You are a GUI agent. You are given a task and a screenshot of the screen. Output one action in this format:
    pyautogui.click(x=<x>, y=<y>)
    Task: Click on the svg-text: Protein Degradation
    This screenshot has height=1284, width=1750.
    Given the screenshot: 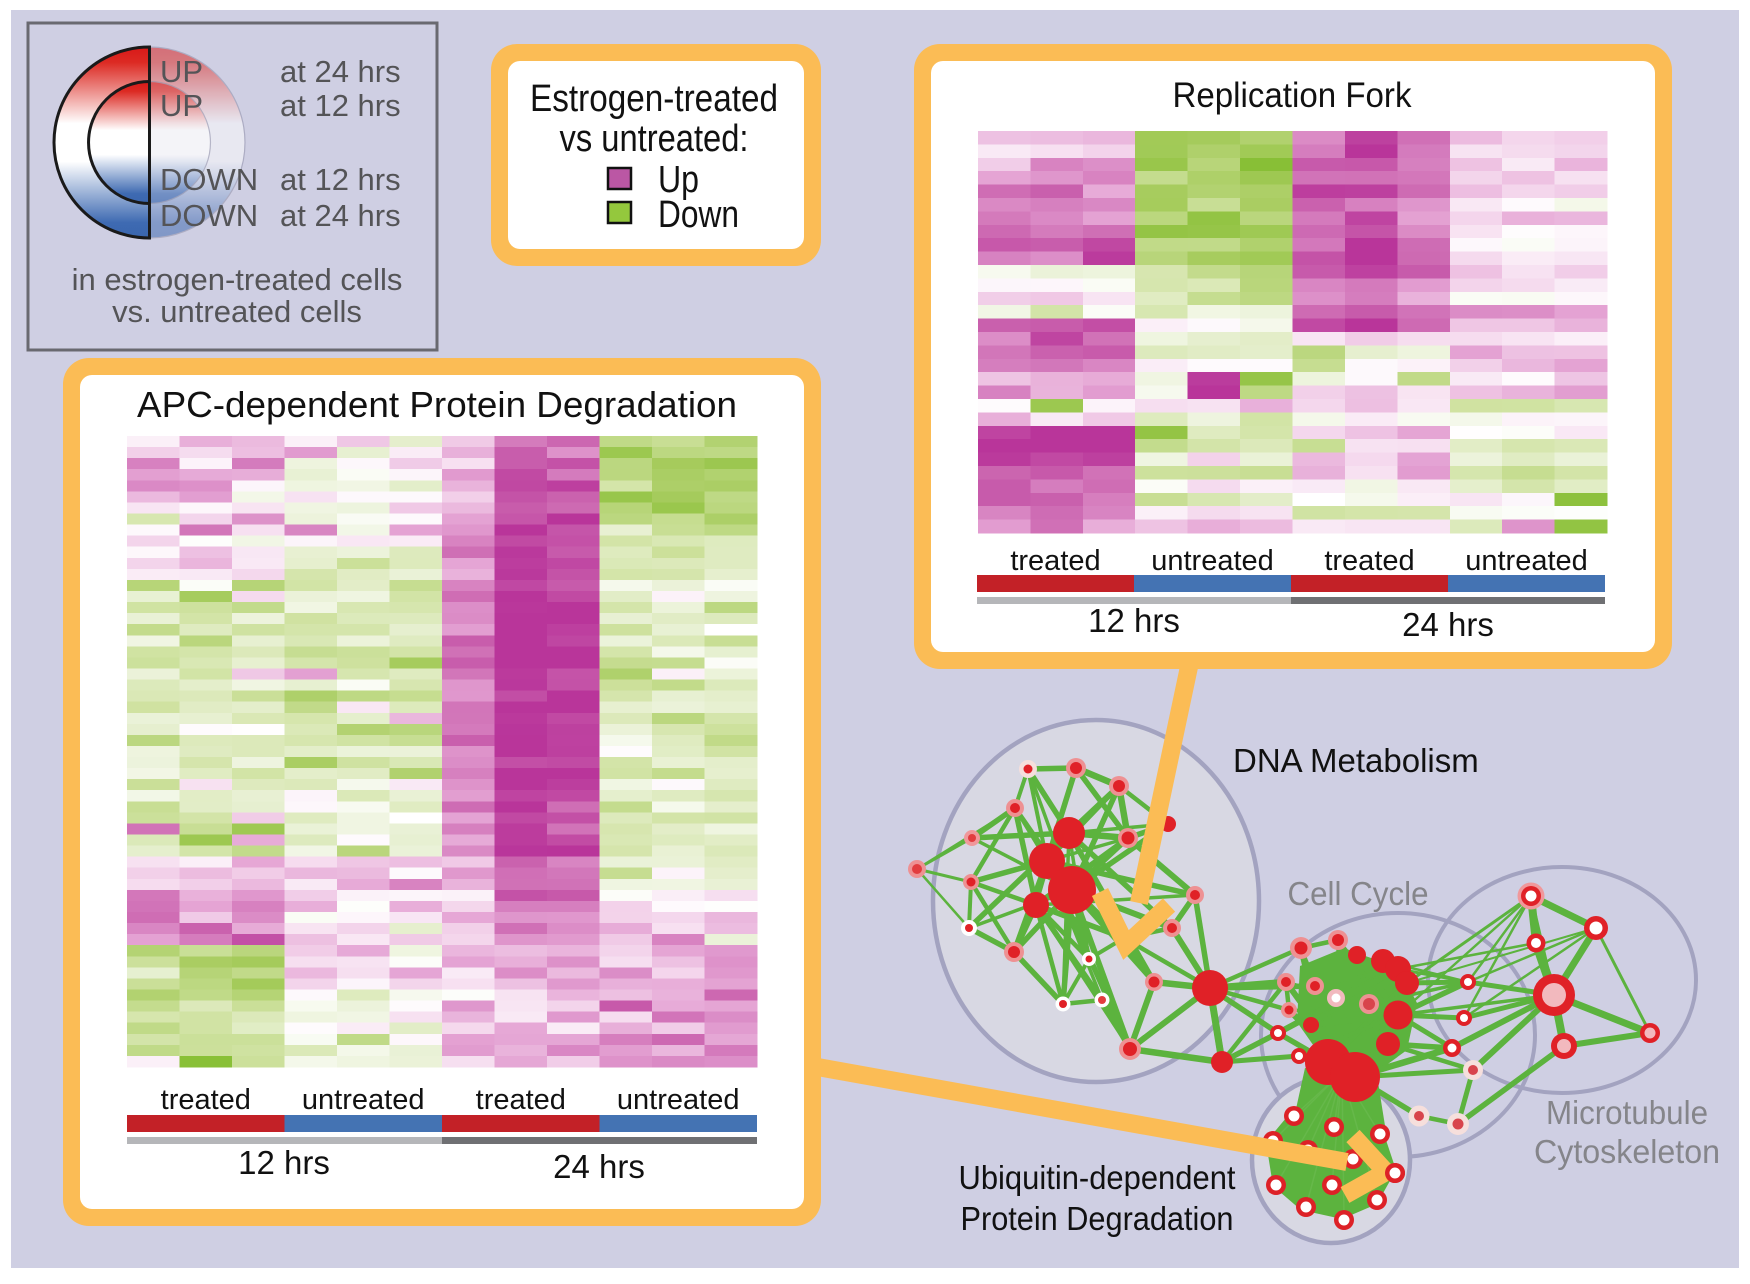 What is the action you would take?
    pyautogui.click(x=1097, y=1218)
    